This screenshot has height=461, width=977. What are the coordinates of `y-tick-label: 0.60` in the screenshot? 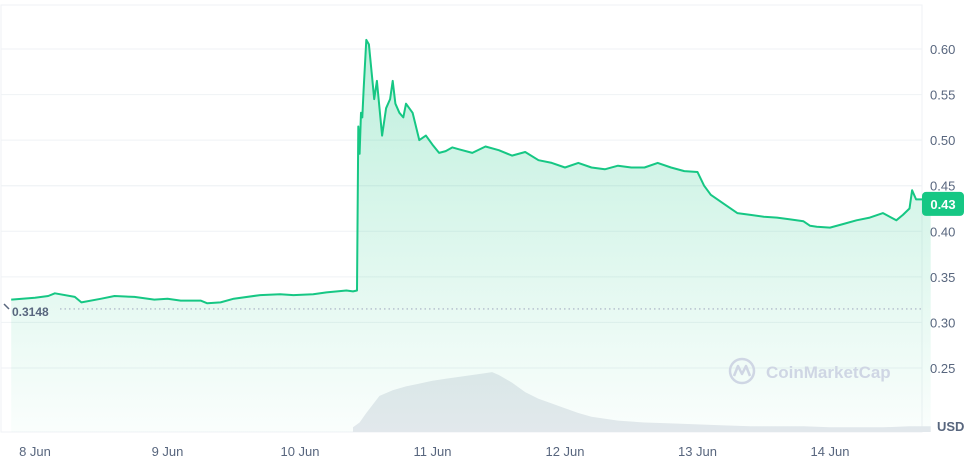 It's located at (942, 49).